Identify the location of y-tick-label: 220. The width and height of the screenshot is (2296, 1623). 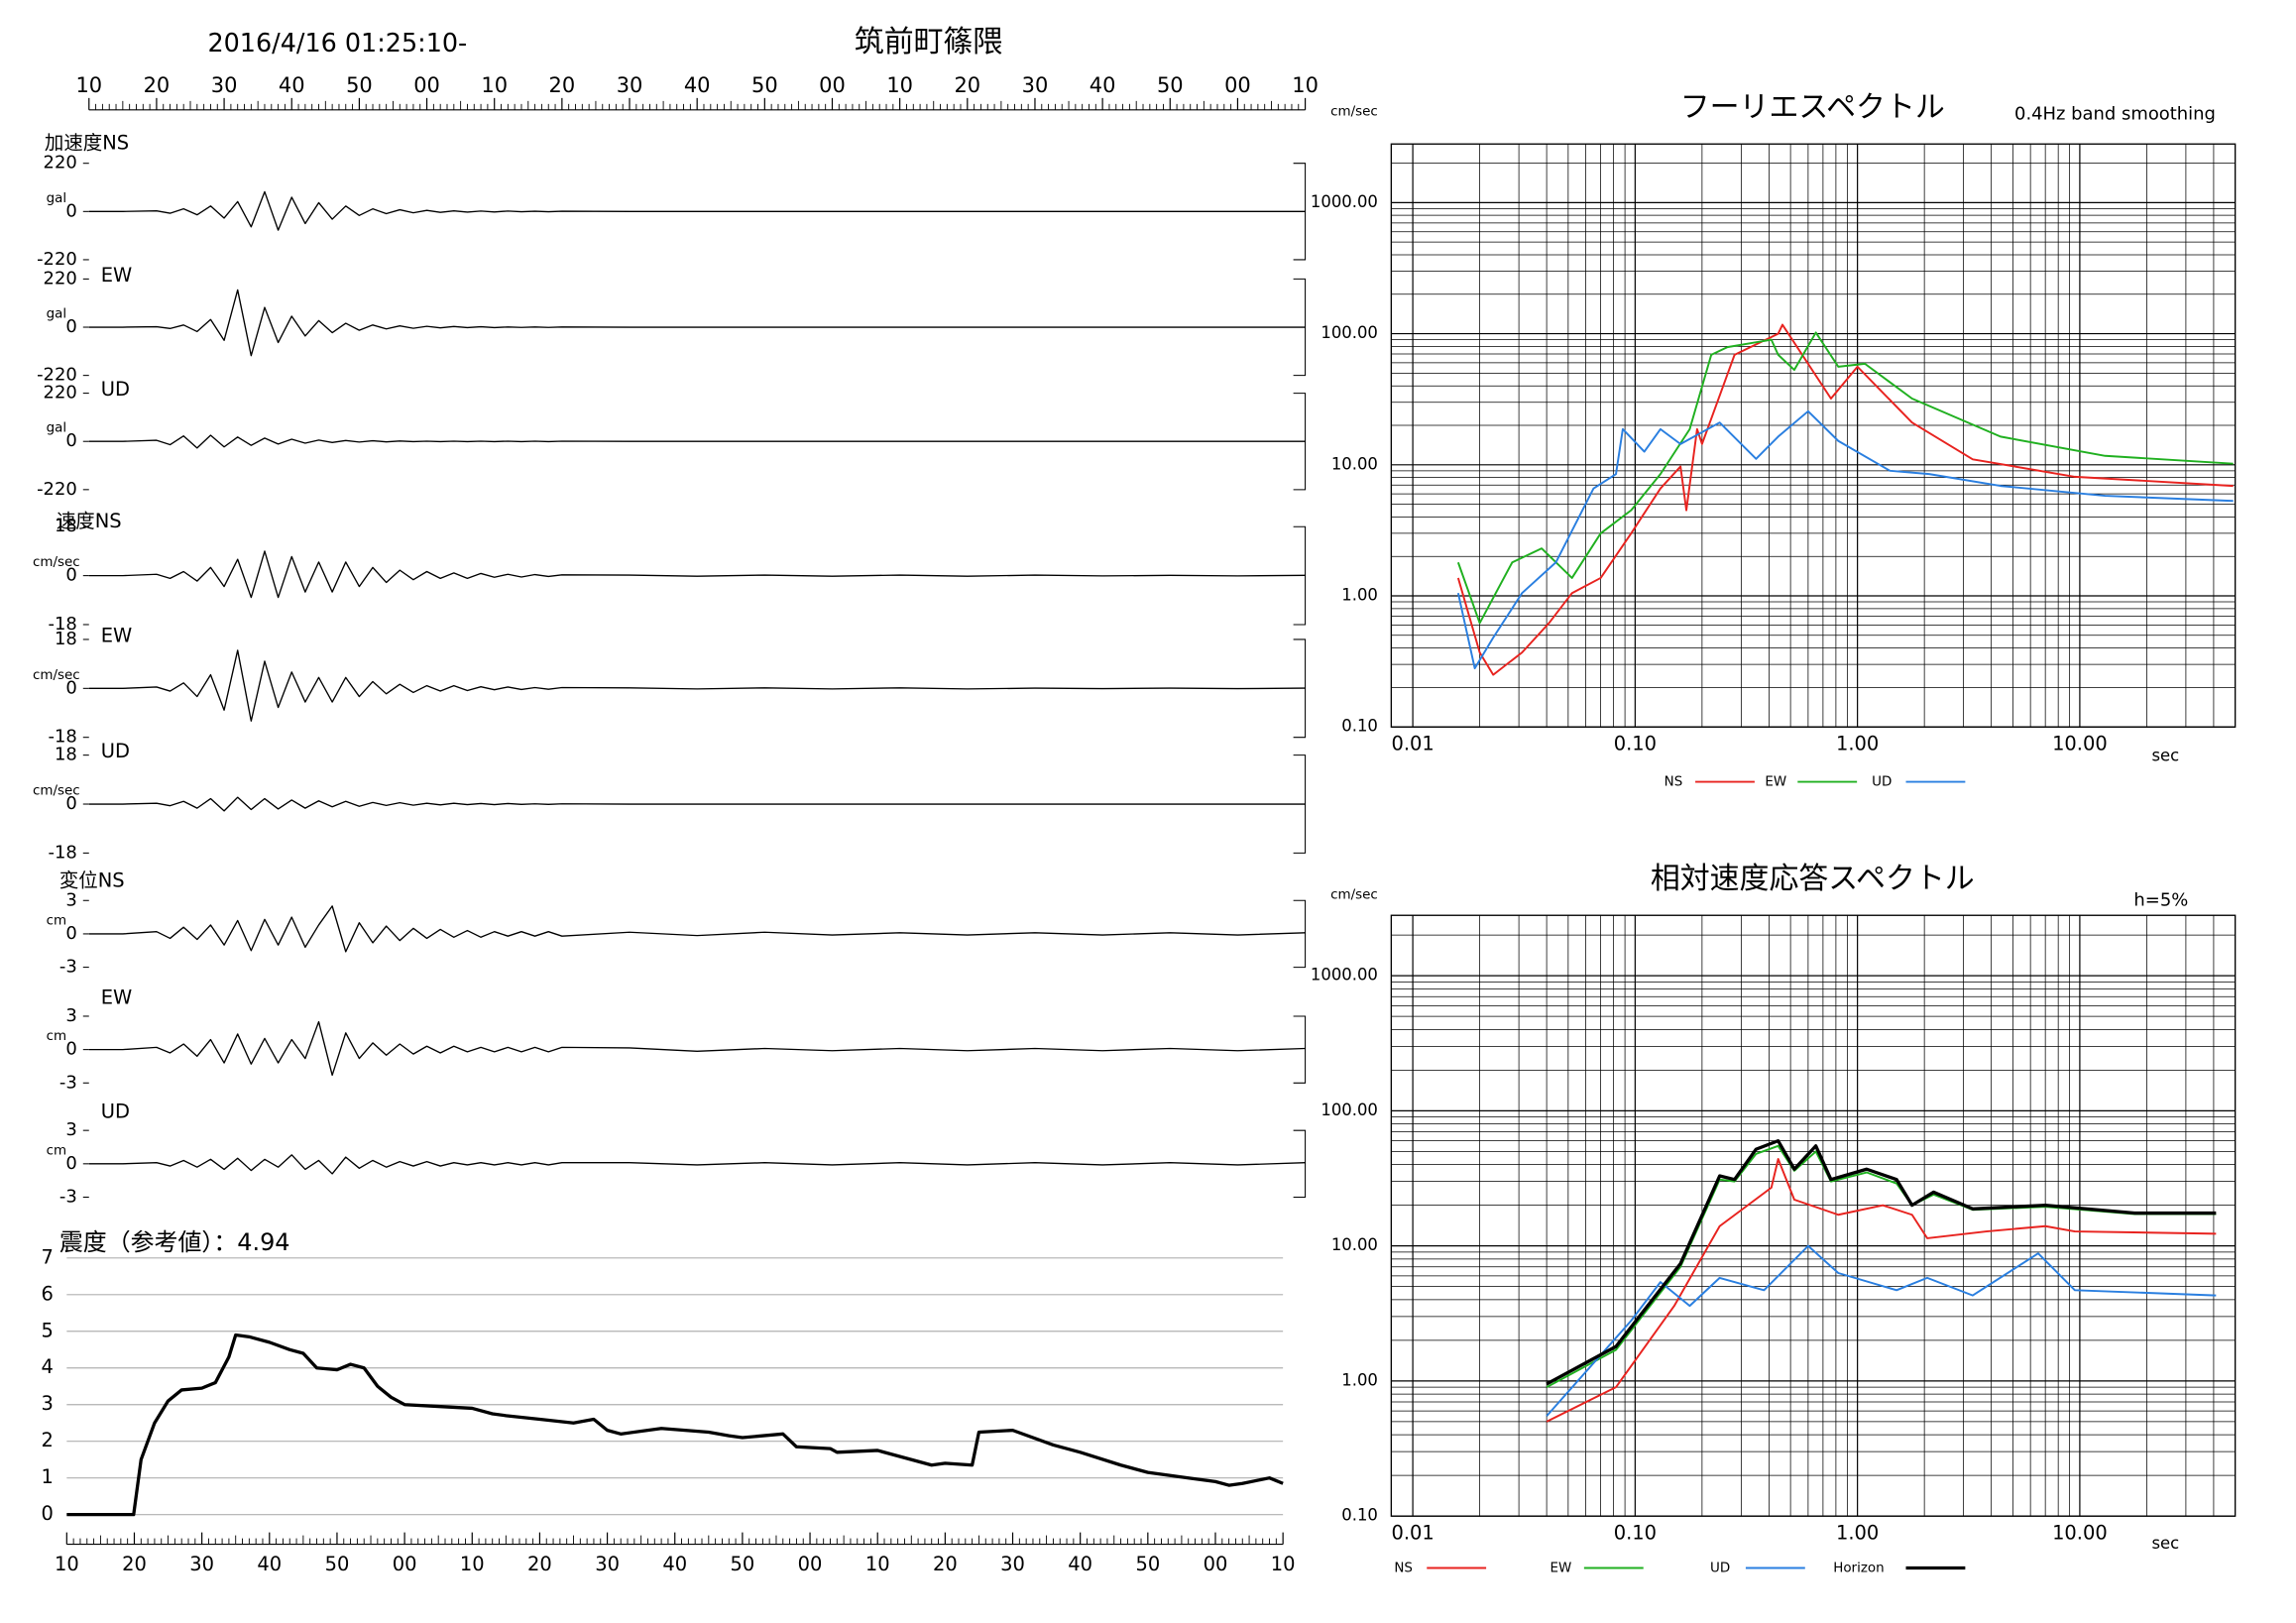
(61, 163).